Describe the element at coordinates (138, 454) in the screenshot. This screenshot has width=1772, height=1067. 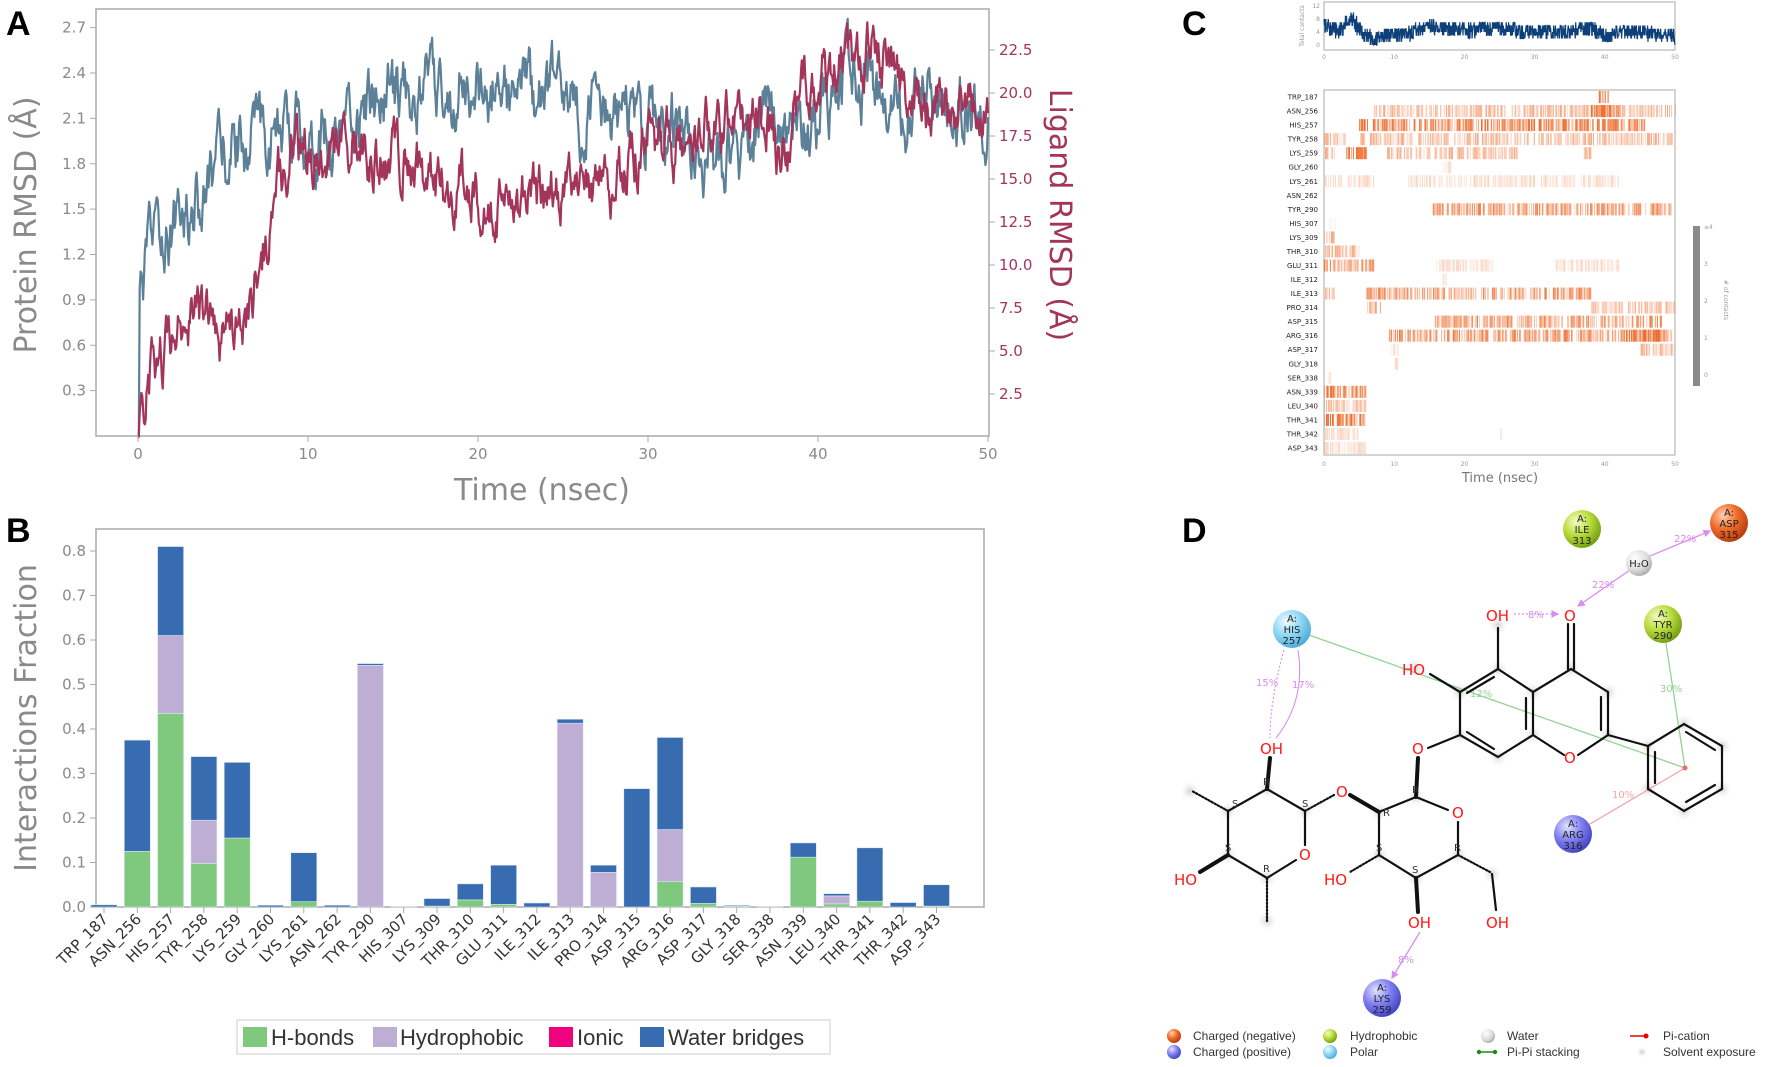
I see `x-tick-label: 0` at that location.